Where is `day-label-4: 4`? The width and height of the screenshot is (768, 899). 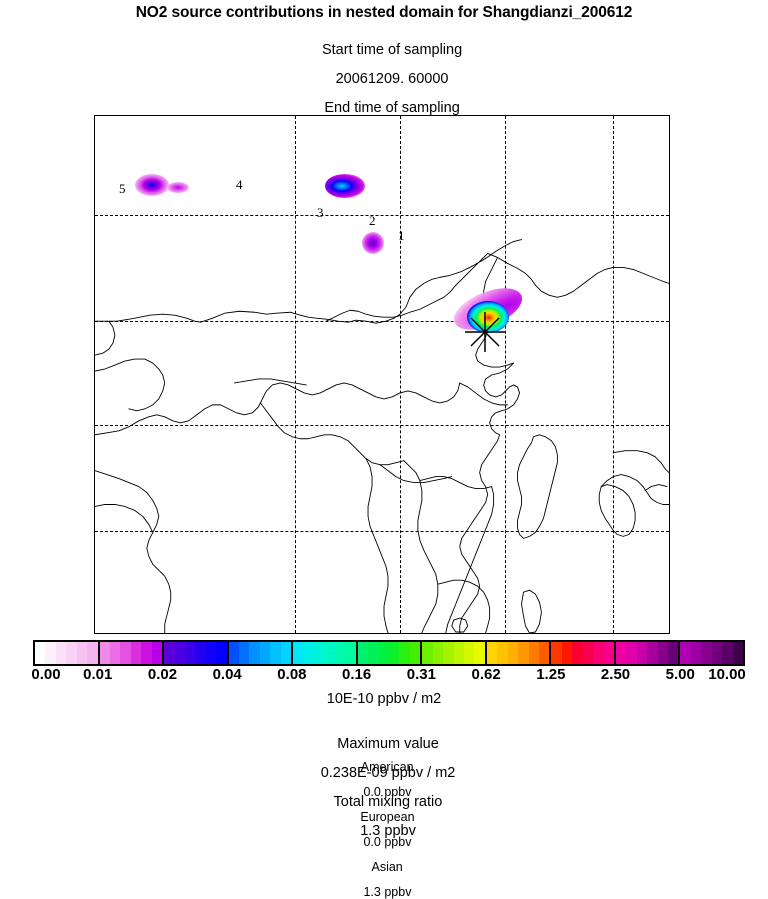
day-label-4: 4 is located at coordinates (239, 184).